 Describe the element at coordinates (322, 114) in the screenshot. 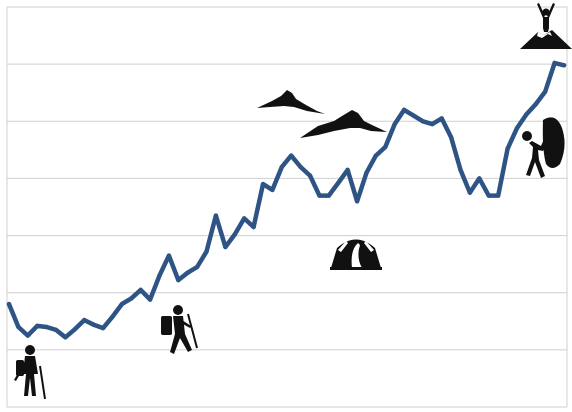

I see `mountain-range-icon` at that location.